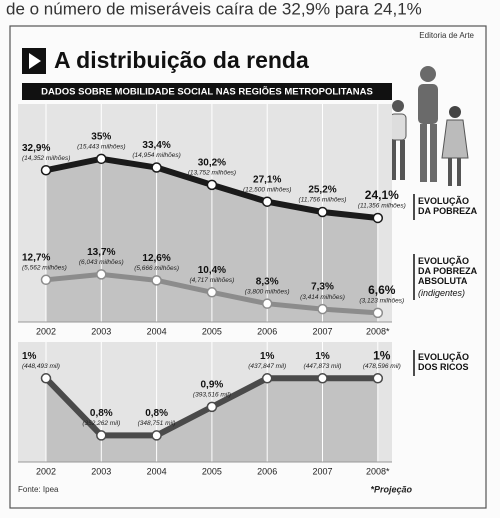 The image size is (500, 518). I want to click on value-label: 0,9%, so click(212, 384).